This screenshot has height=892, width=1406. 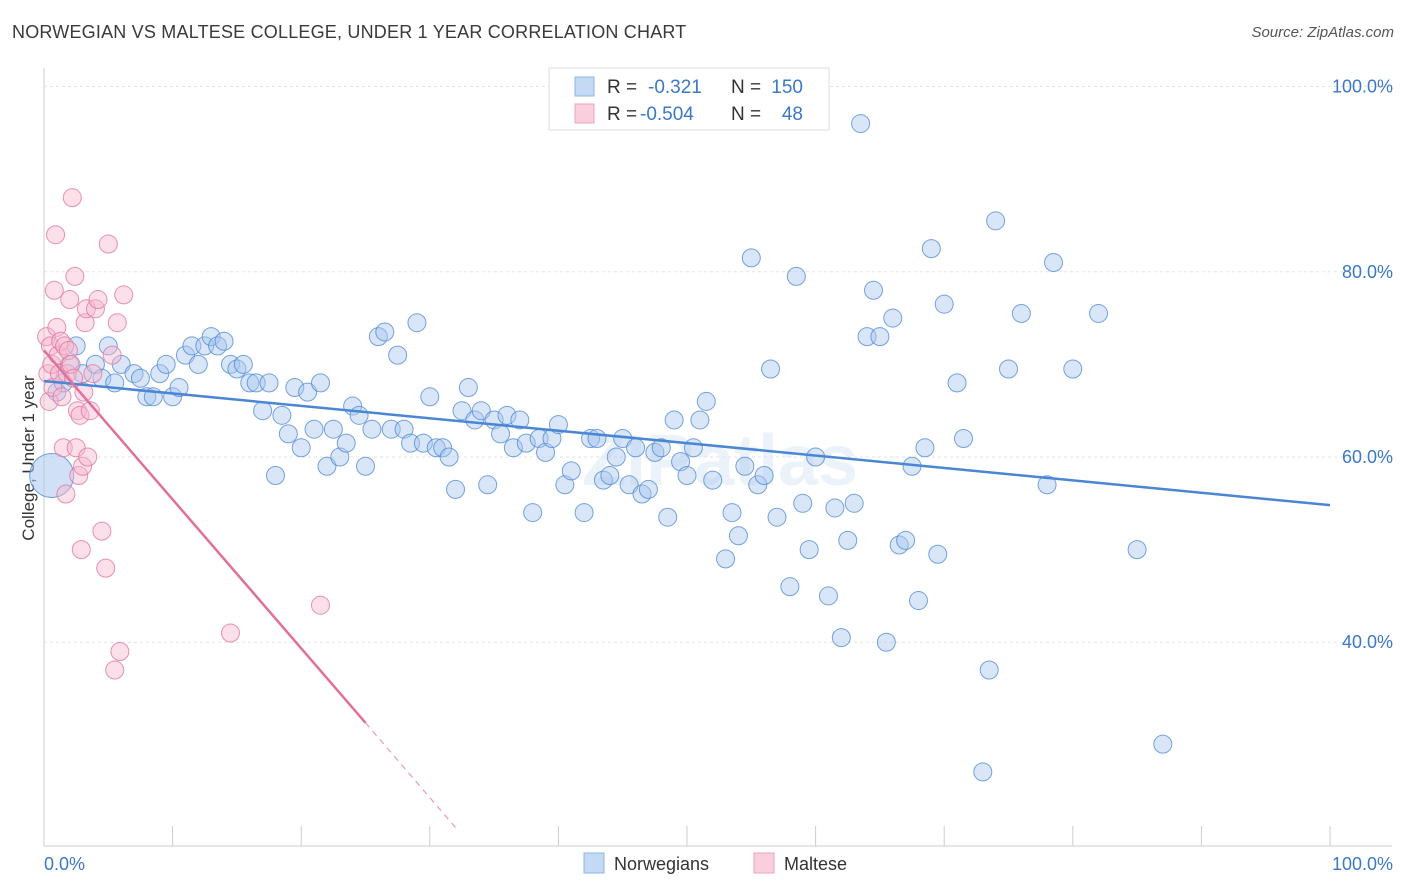 What do you see at coordinates (410, 775) in the screenshot?
I see `maltese-trendline-extension` at bounding box center [410, 775].